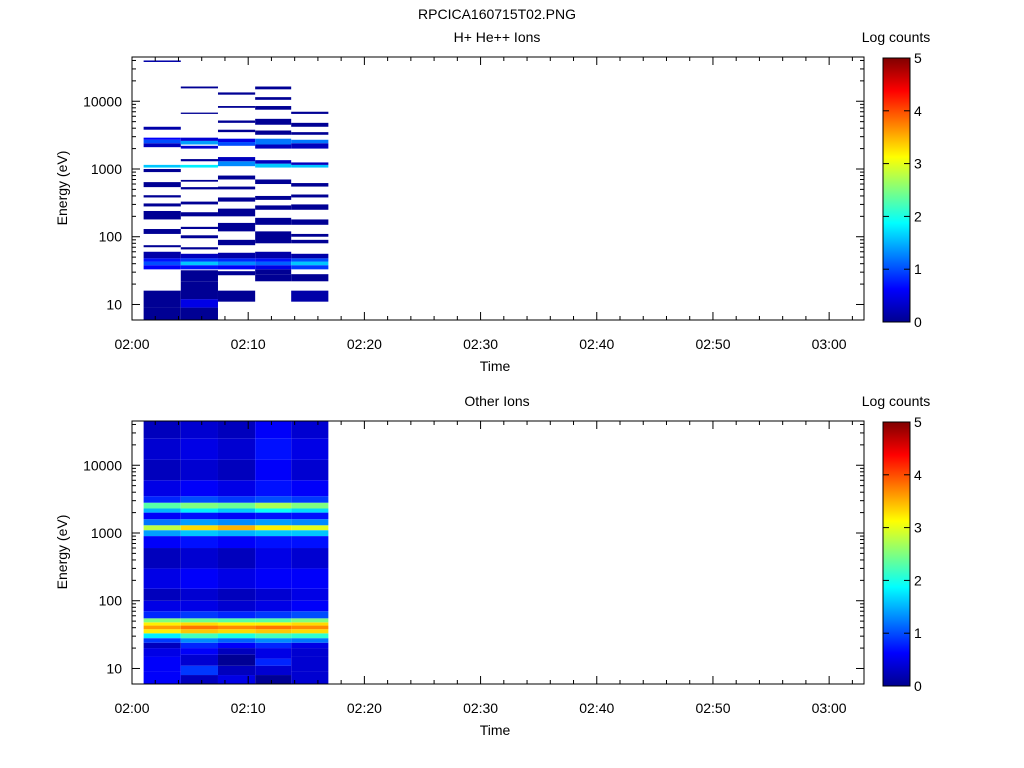 Image resolution: width=1024 pixels, height=768 pixels. Describe the element at coordinates (918, 216) in the screenshot. I see `colorbar-tick-label: 2` at that location.